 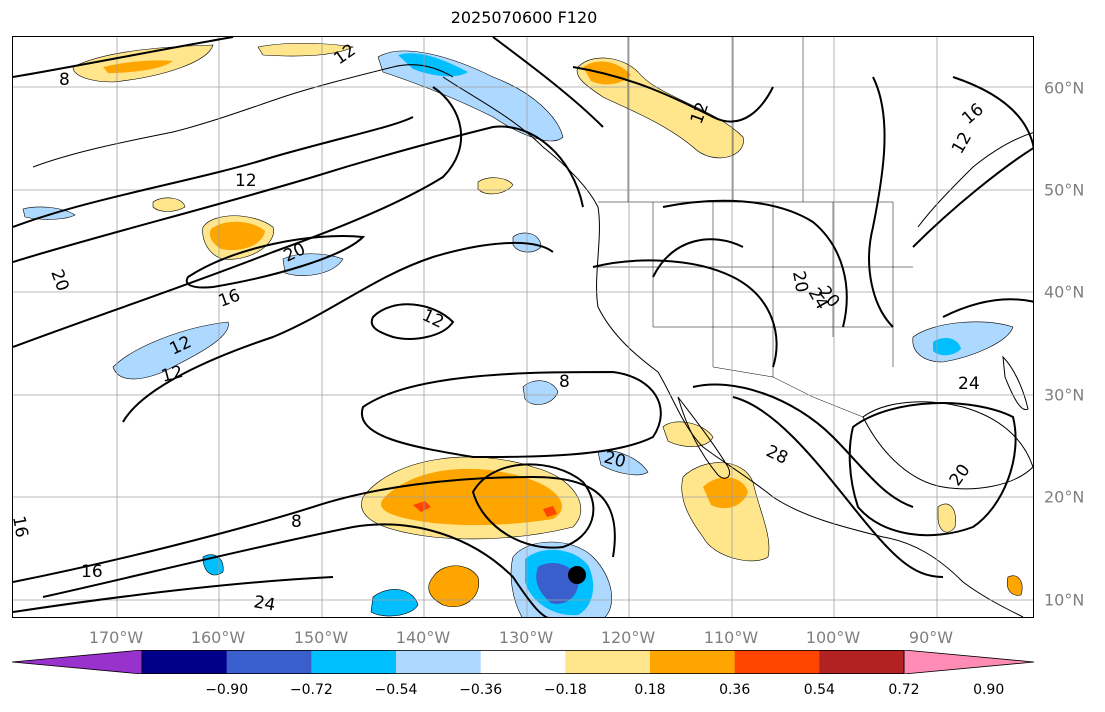 I want to click on lon-label: 100°W, so click(x=833, y=637).